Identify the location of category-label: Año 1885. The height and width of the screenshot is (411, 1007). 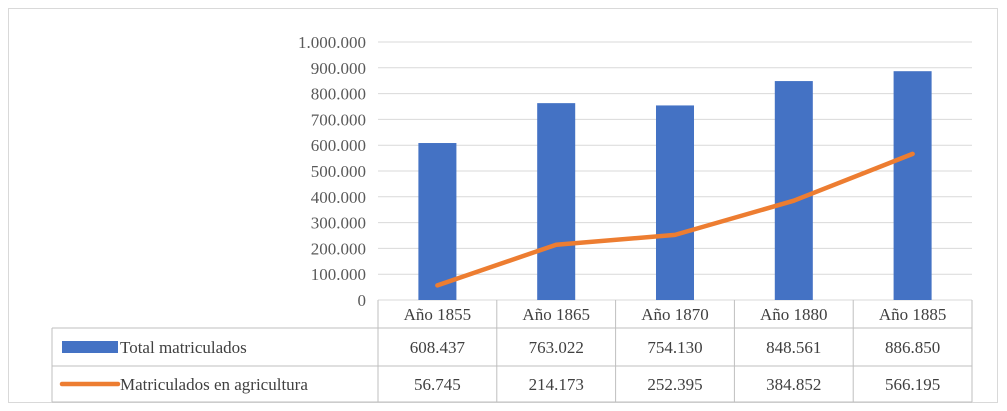
(913, 314).